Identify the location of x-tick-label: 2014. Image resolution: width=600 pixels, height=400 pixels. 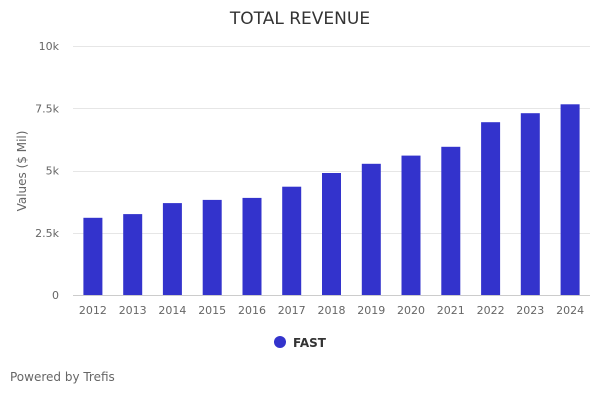
(172, 310).